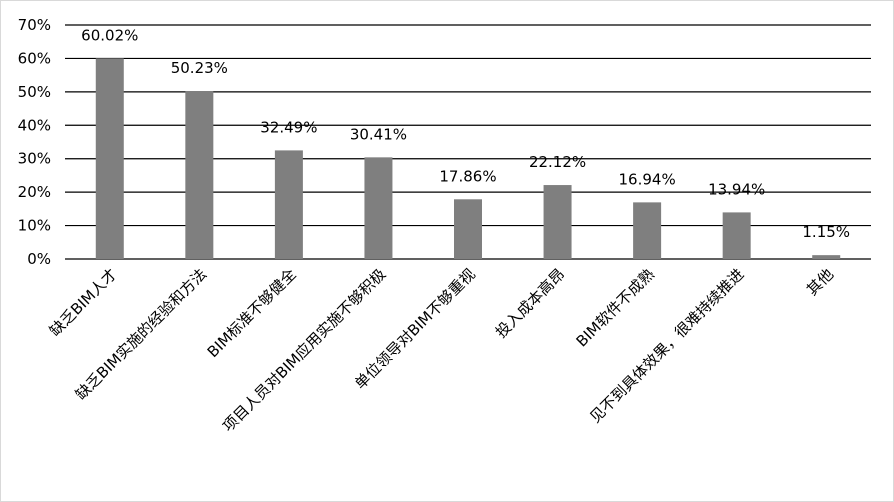 The image size is (894, 502). Describe the element at coordinates (666, 345) in the screenshot. I see `category-label-8: 见不到具体效果，很难持续推进` at that location.